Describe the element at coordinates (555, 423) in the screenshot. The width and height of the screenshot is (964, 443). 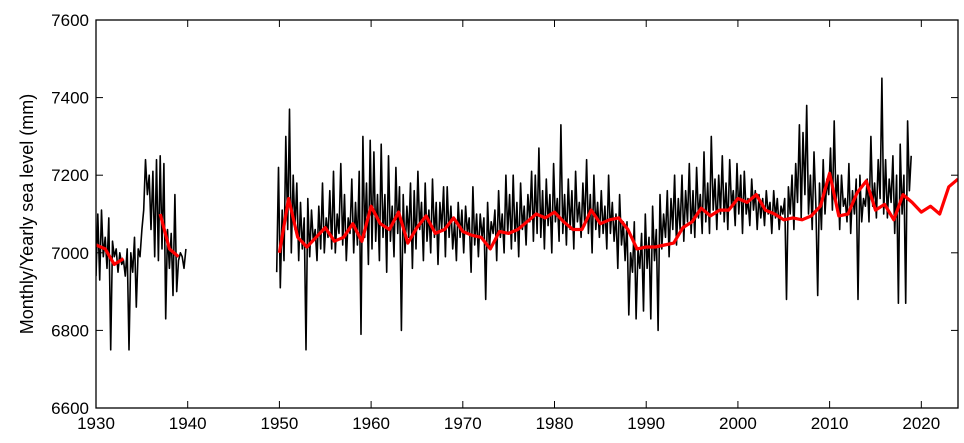
I see `x-tick-label: 1980` at that location.